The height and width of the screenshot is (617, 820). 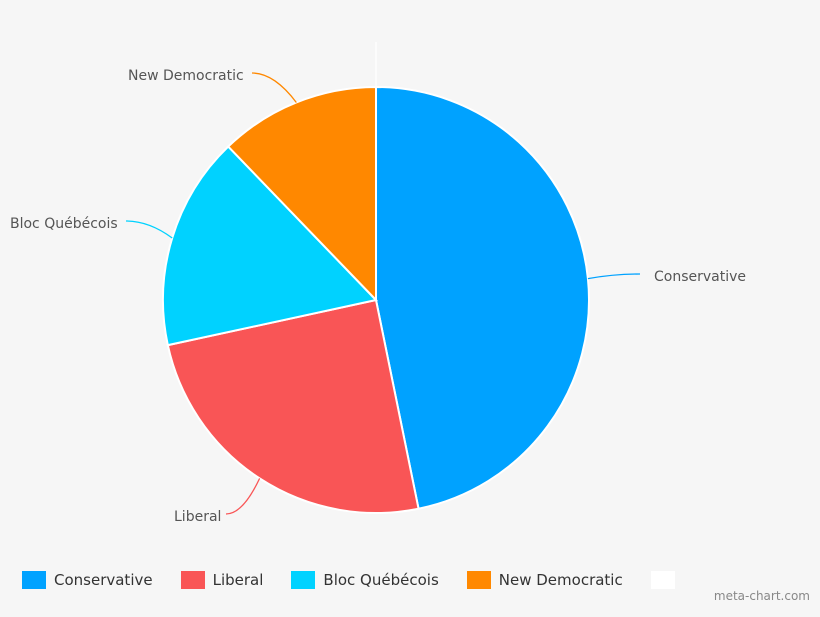 I want to click on slice-label-bloc-qu-b-cois: Bloc Québécois, so click(x=64, y=224).